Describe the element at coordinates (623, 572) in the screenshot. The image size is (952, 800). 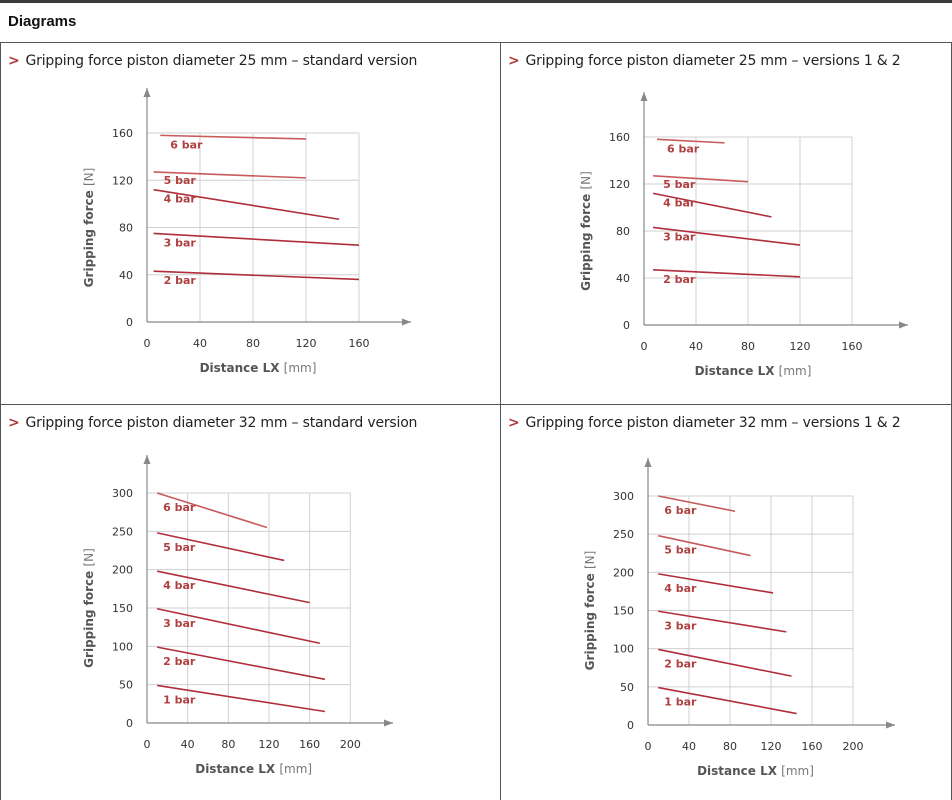
I see `y-tick-label: 200` at that location.